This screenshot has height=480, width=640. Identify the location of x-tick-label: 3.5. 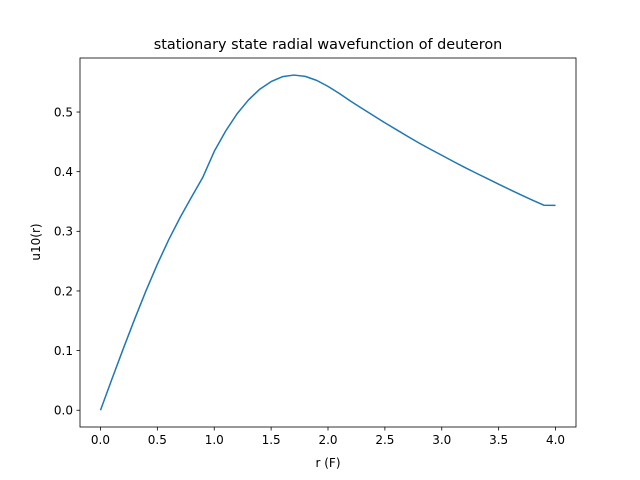
(498, 440).